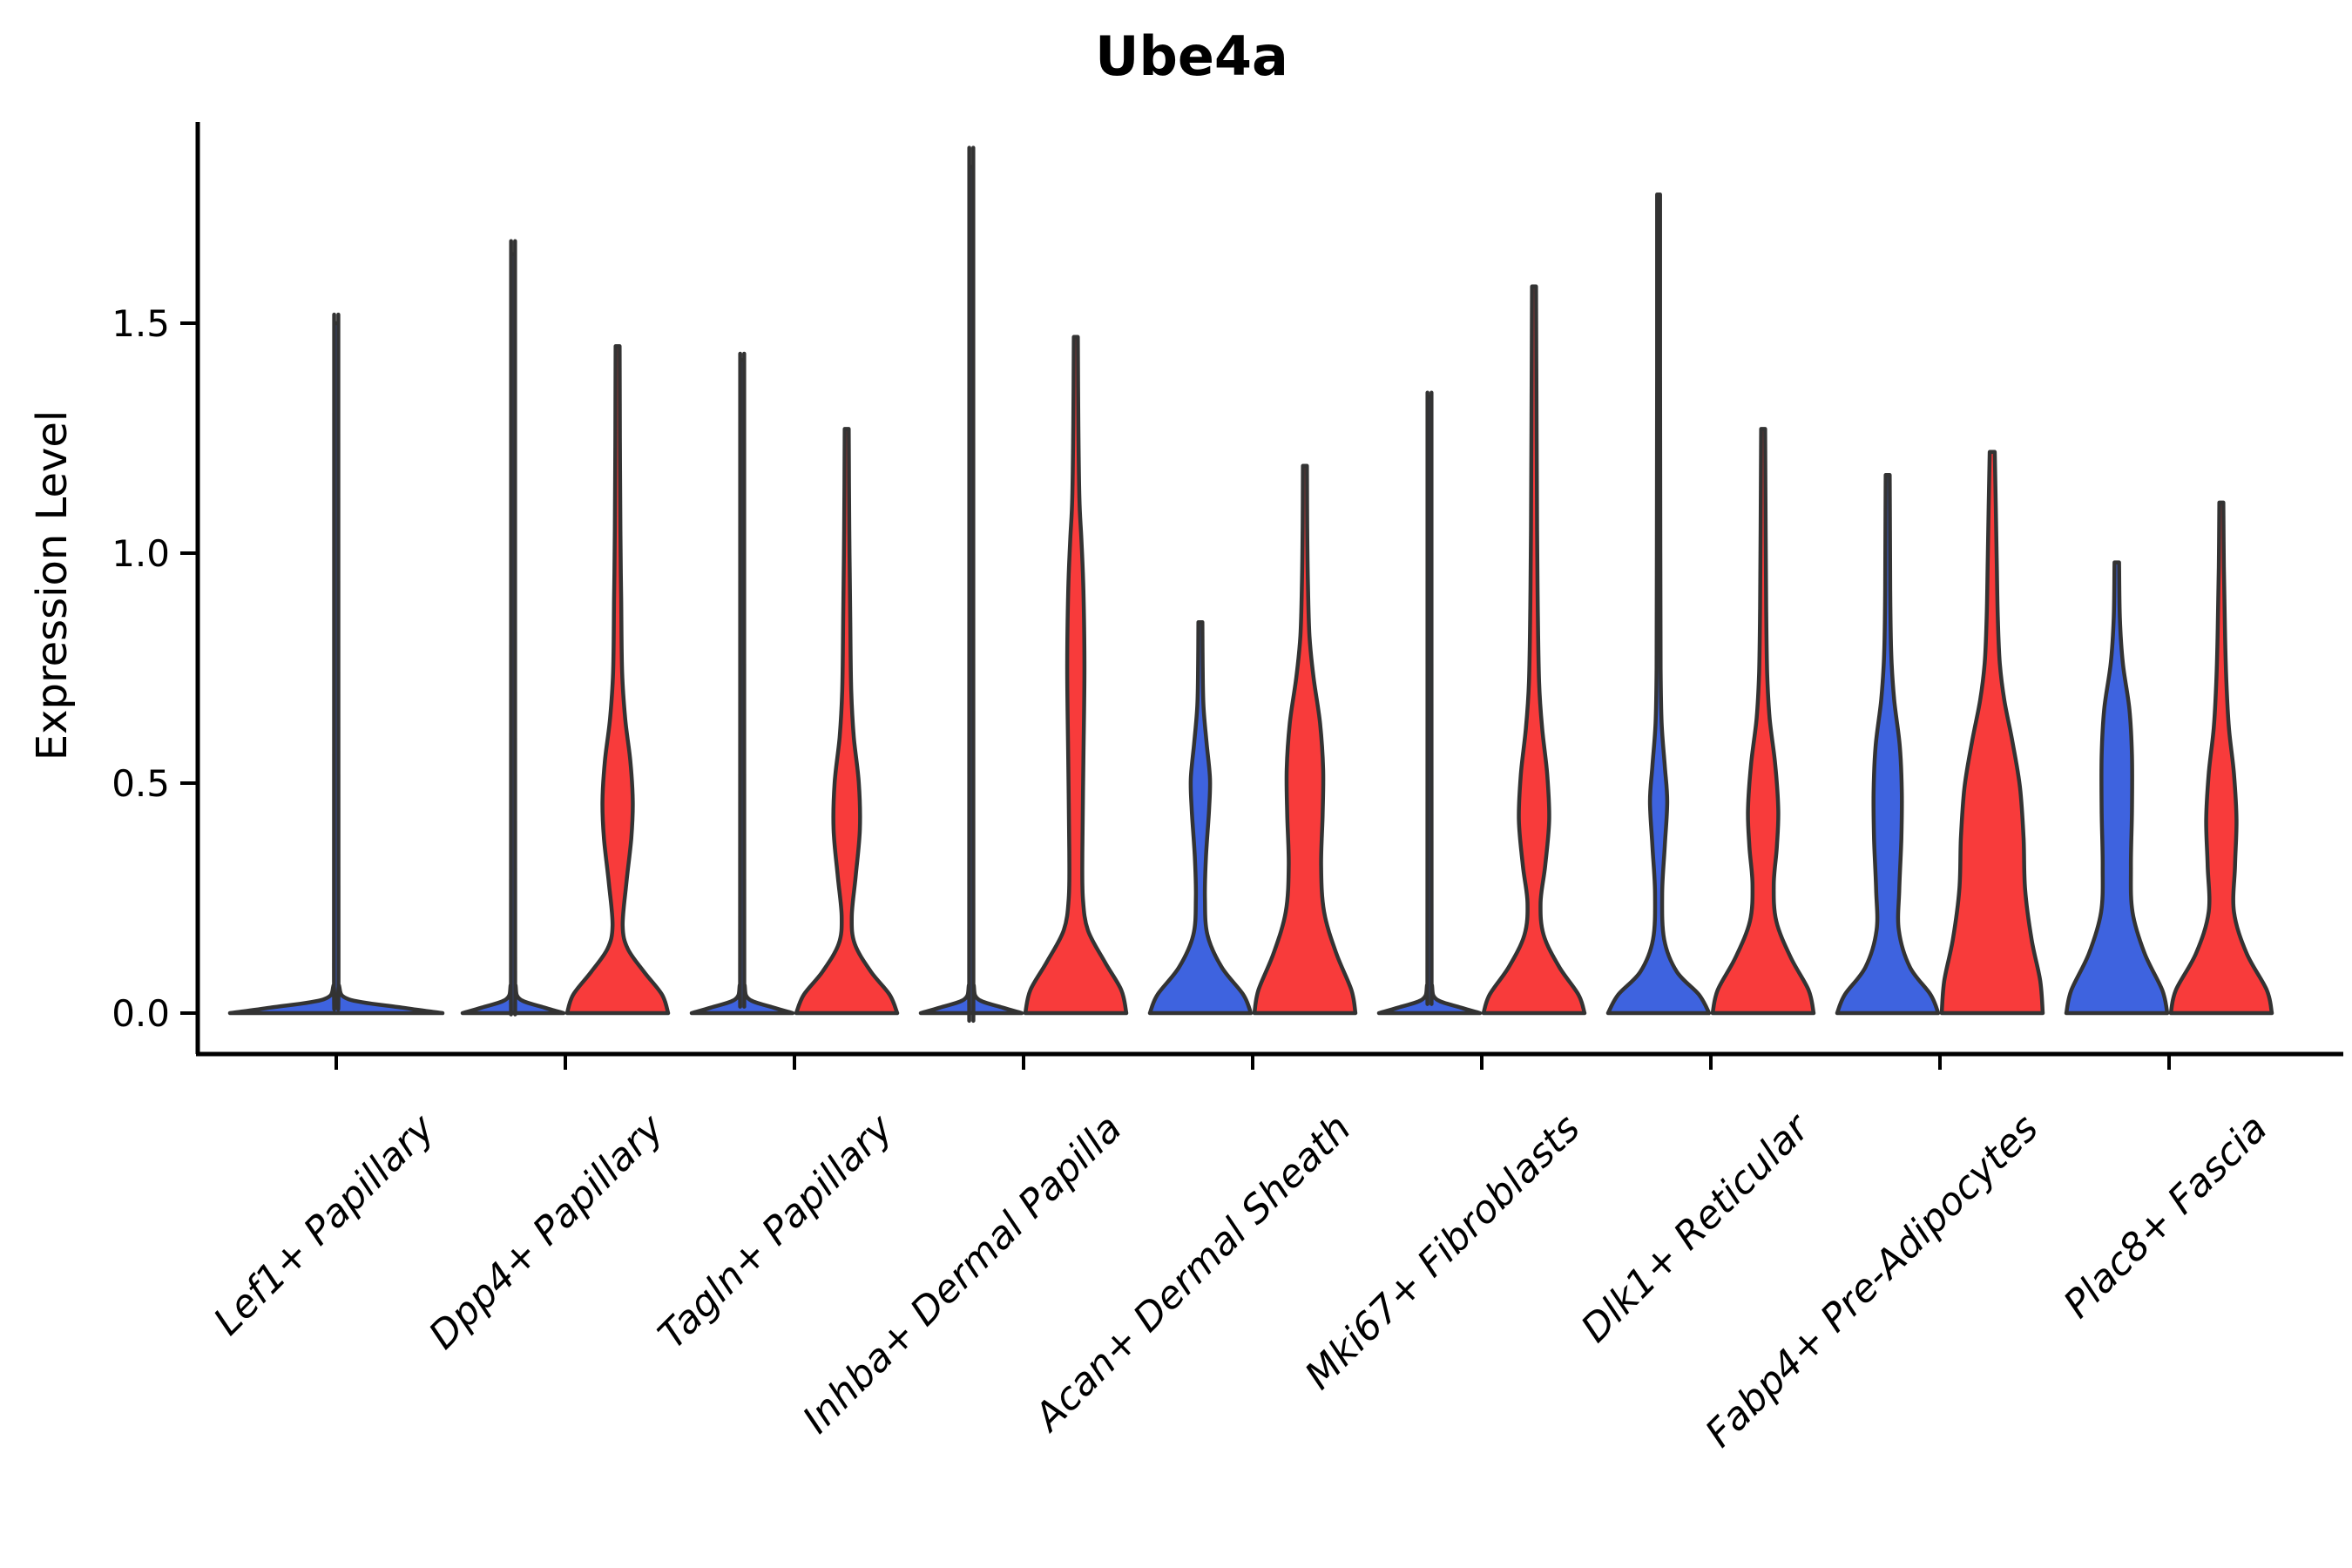  What do you see at coordinates (2221, 758) in the screenshot?
I see `violin-red-plac8-fascia` at bounding box center [2221, 758].